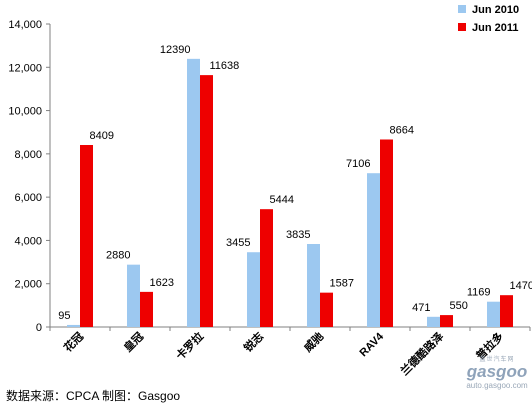 This screenshot has width=532, height=410. I want to click on gasgoo-watermark: 盖世汽车网 gasgoo auto.gasgoo.com, so click(497, 372).